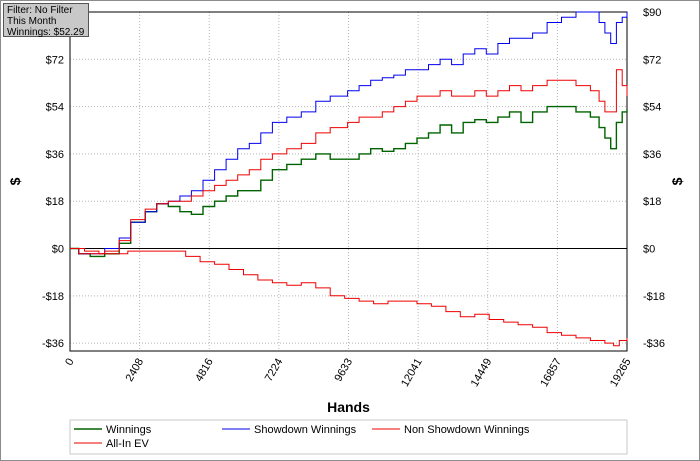 The image size is (700, 461). What do you see at coordinates (53, 297) in the screenshot?
I see `y-tick-label-left: -$18` at bounding box center [53, 297].